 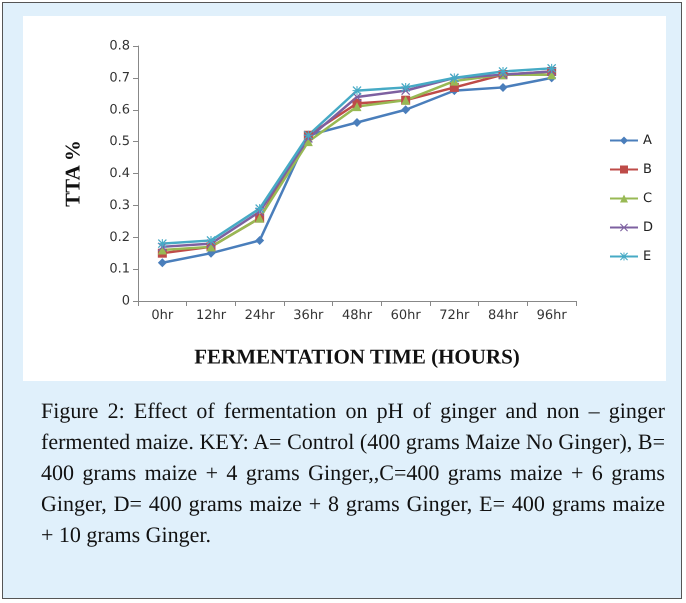 What do you see at coordinates (503, 315) in the screenshot?
I see `x-tick-label: 84hr` at bounding box center [503, 315].